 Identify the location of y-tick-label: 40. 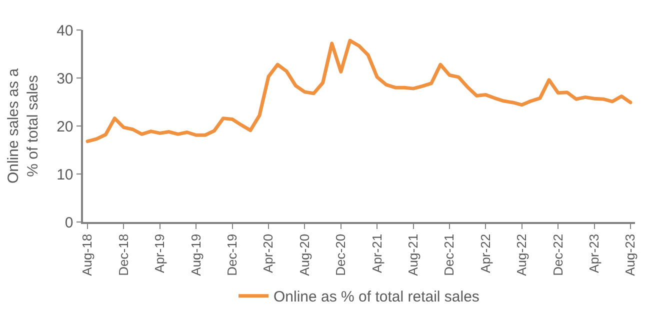
(65, 31).